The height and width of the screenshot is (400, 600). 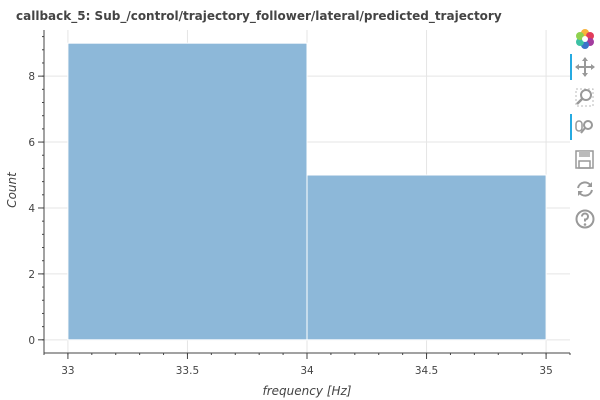 What do you see at coordinates (187, 371) in the screenshot?
I see `x-tick-label: 33.5` at bounding box center [187, 371].